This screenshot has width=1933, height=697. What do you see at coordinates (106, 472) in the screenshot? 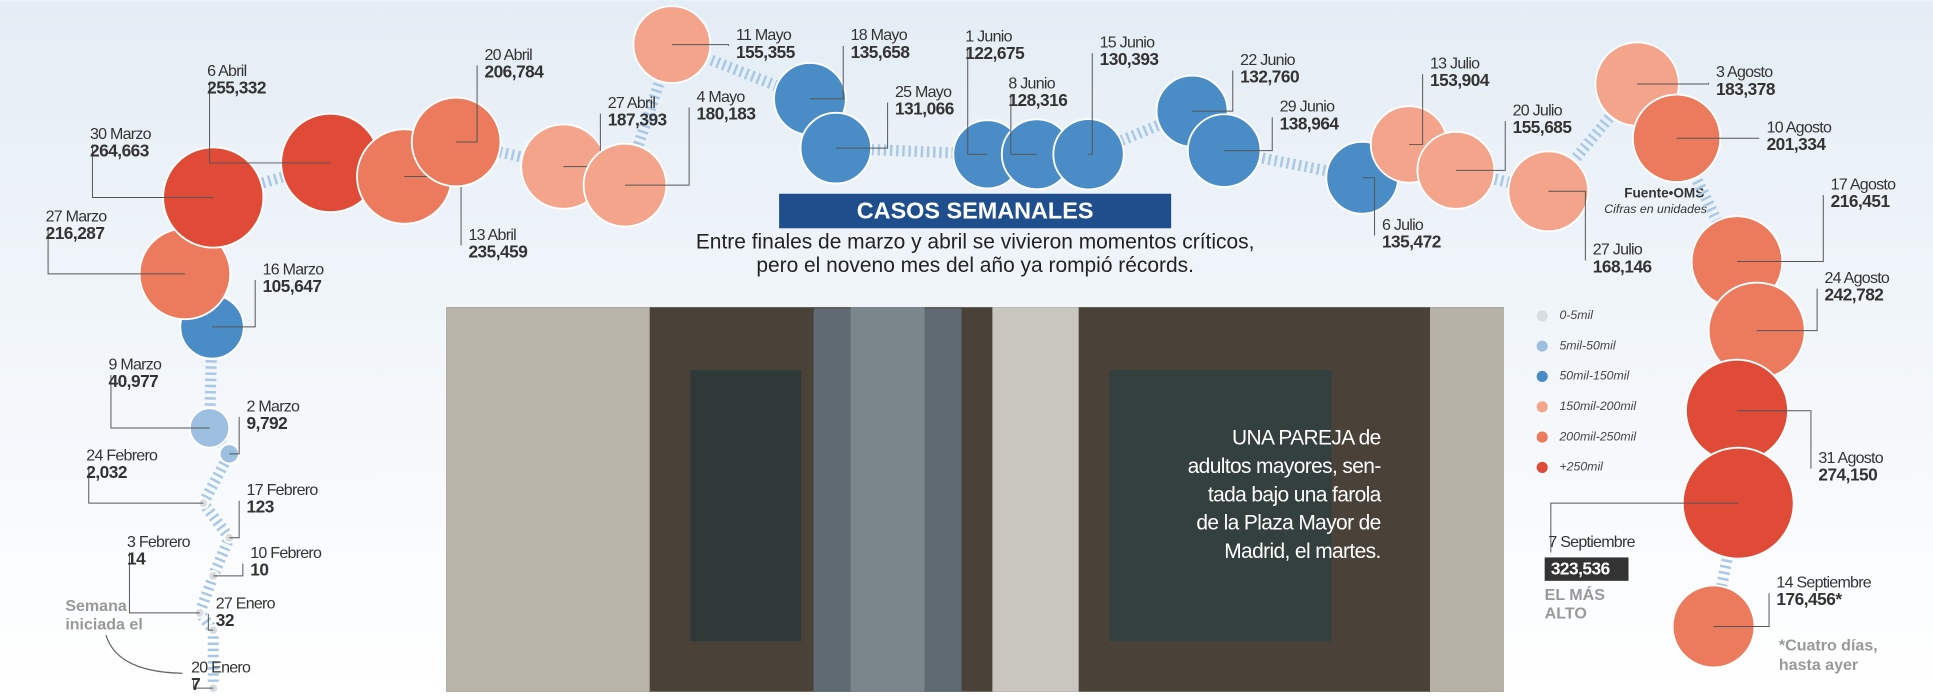
I see `value-label: 2,032` at bounding box center [106, 472].